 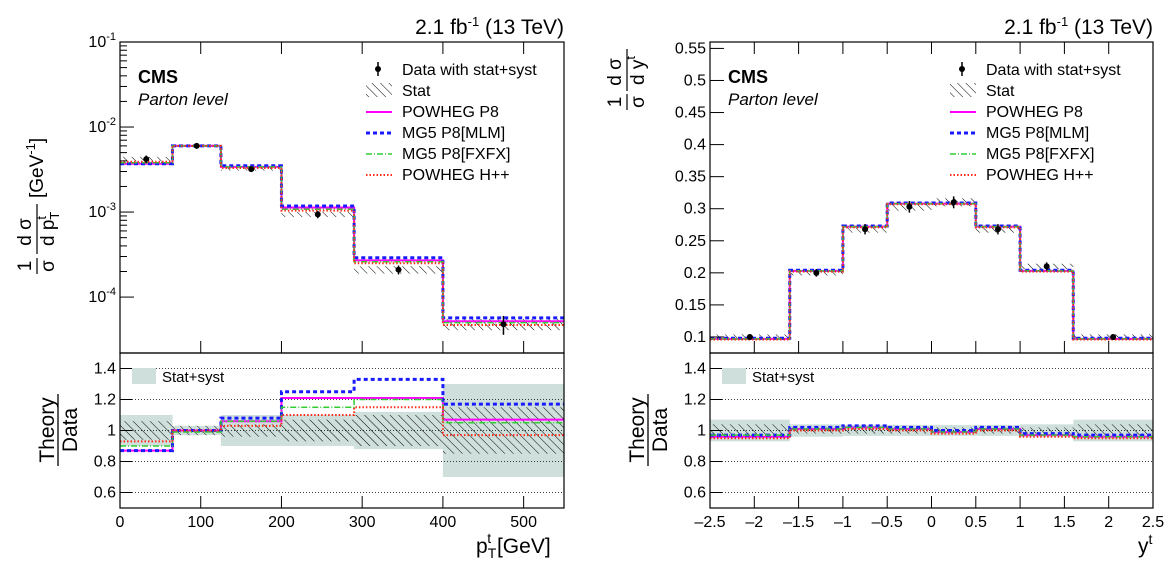 What do you see at coordinates (709, 522) in the screenshot?
I see `x-tick-label: –2.5` at bounding box center [709, 522].